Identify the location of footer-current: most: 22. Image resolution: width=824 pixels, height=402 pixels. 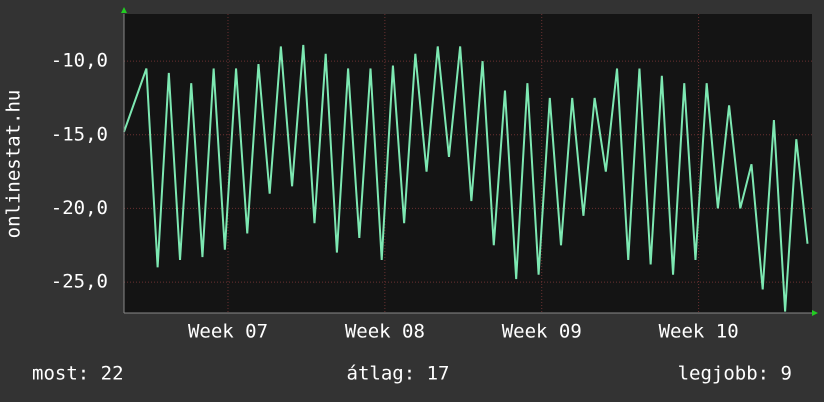
(78, 374).